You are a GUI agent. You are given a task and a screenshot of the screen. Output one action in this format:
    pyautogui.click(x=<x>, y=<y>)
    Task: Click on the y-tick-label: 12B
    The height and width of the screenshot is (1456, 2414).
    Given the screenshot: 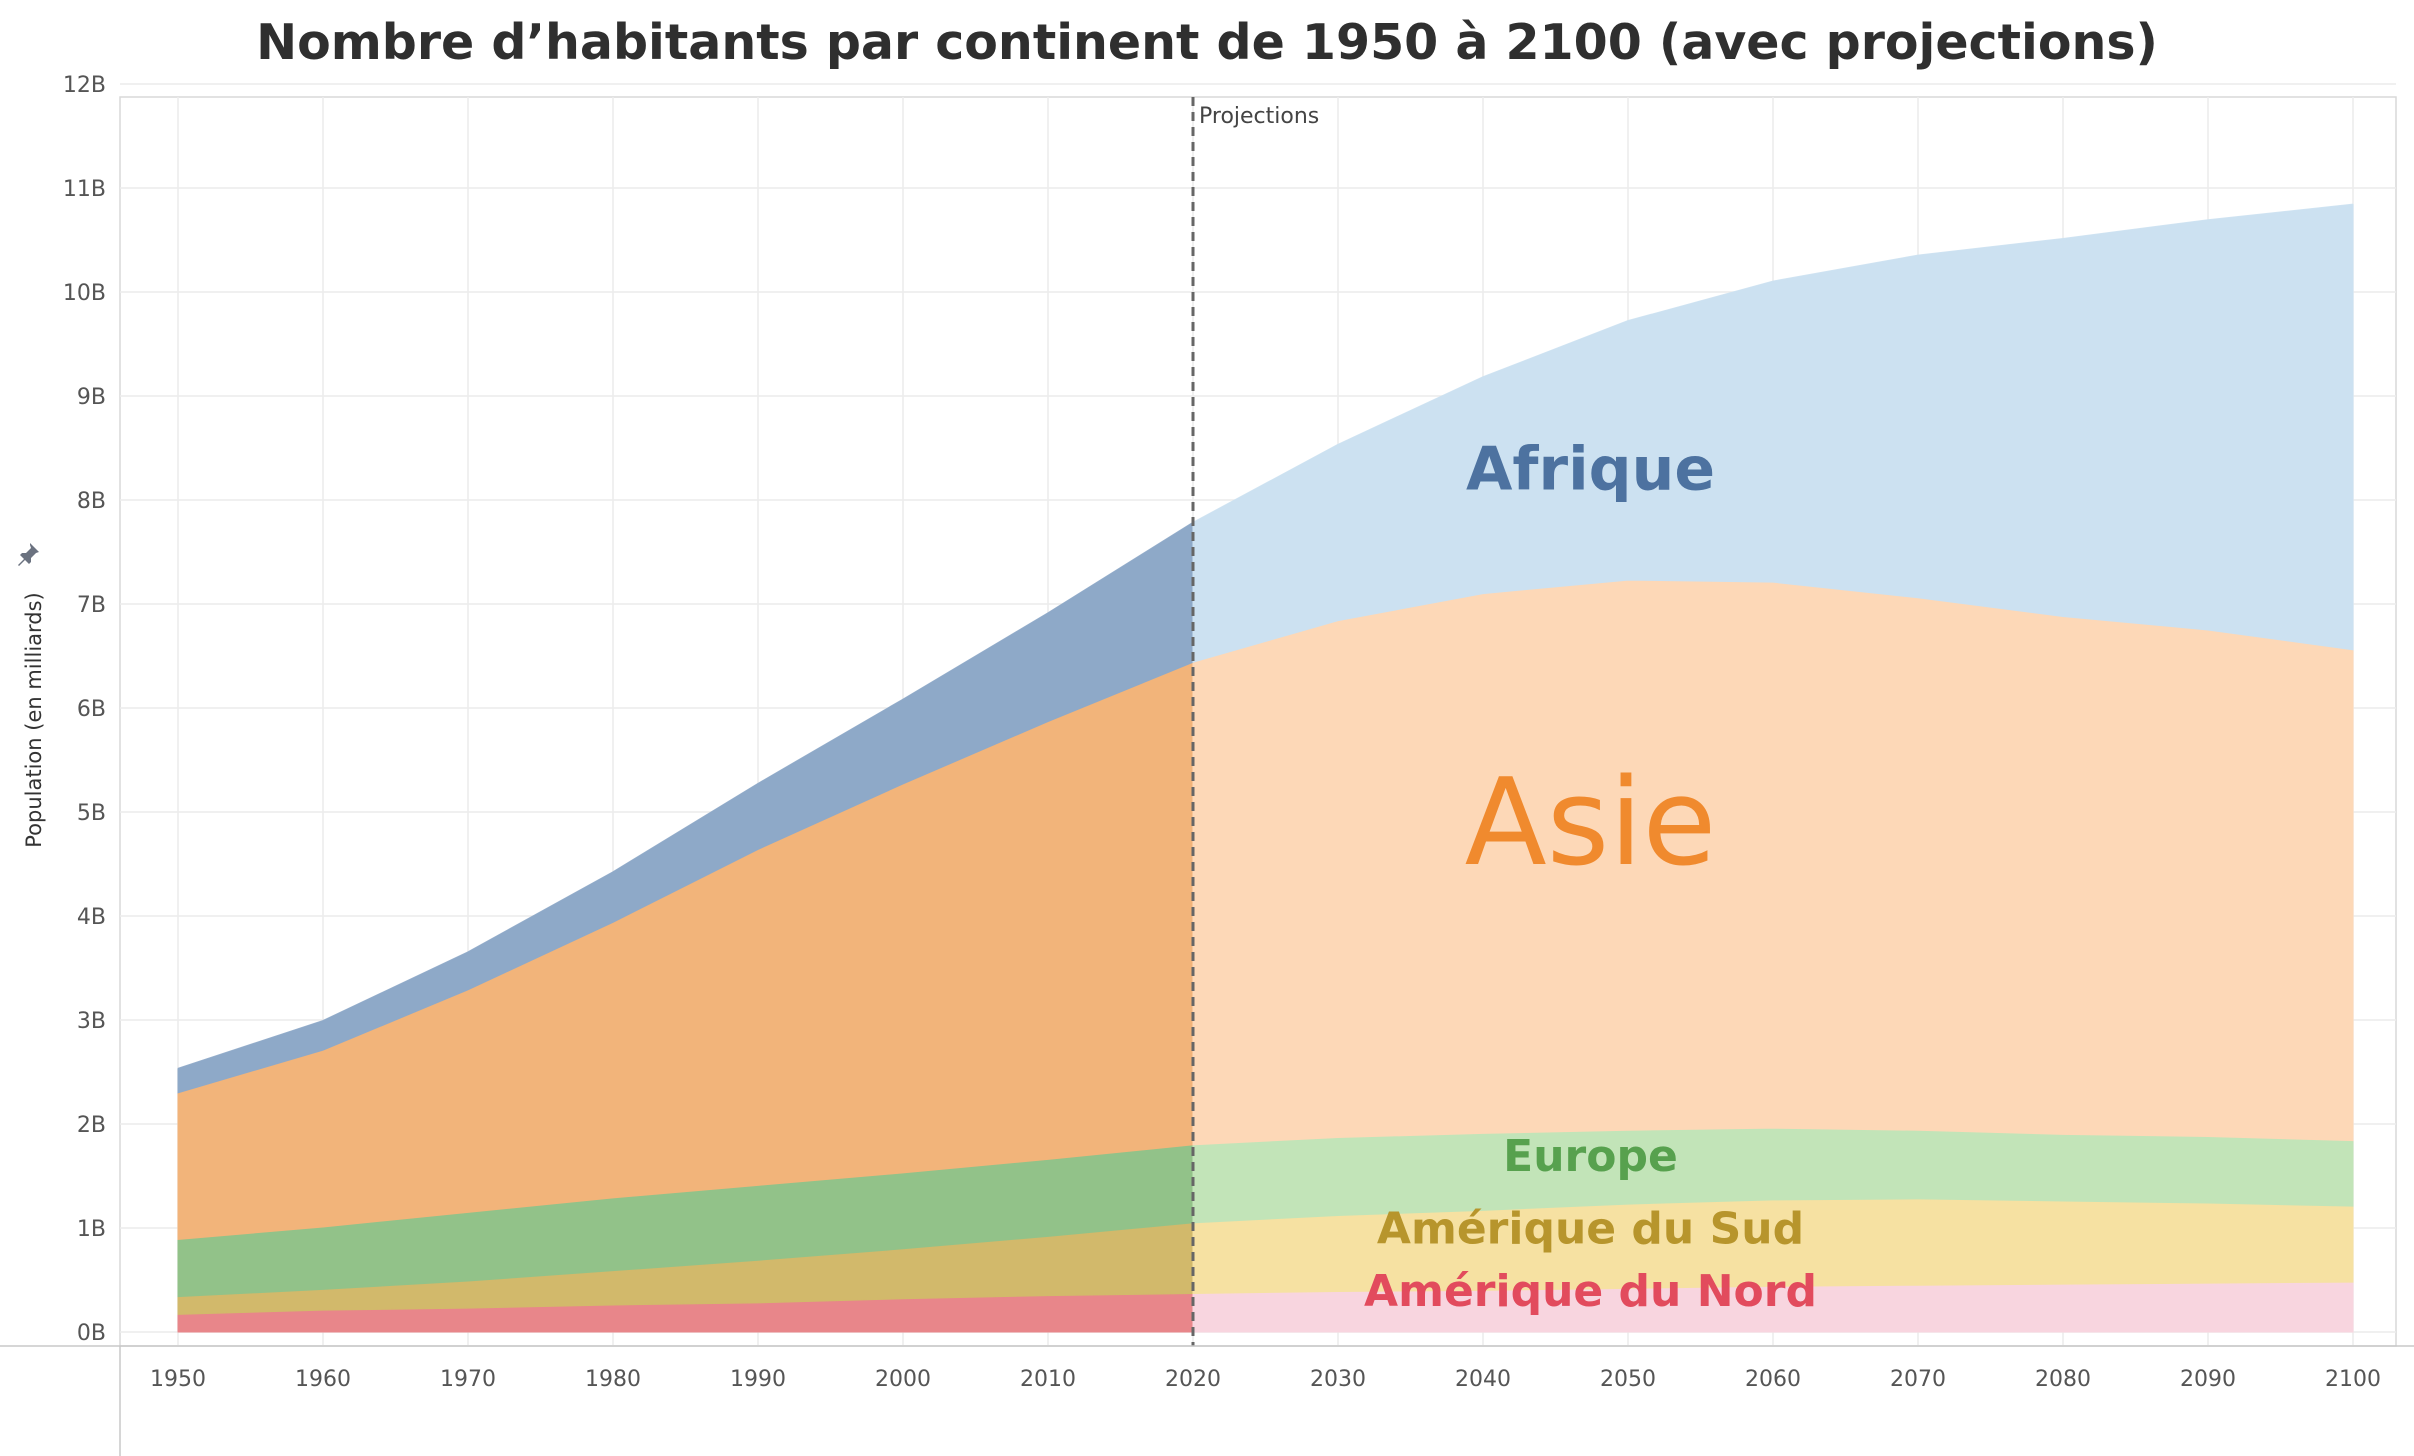 What is the action you would take?
    pyautogui.click(x=84, y=85)
    